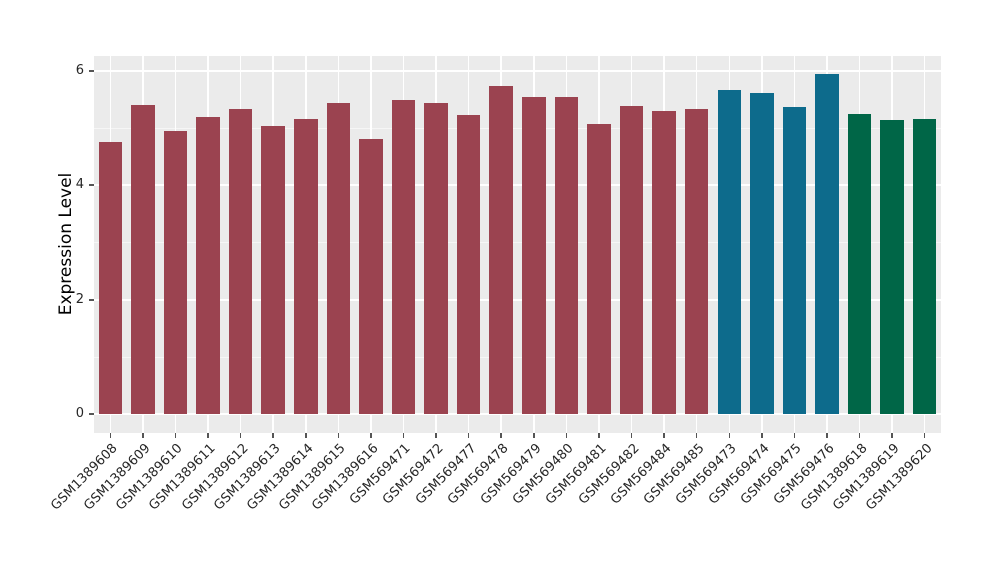 Image resolution: width=1000 pixels, height=580 pixels. Describe the element at coordinates (859, 264) in the screenshot. I see `bar-GSM1389618` at that location.